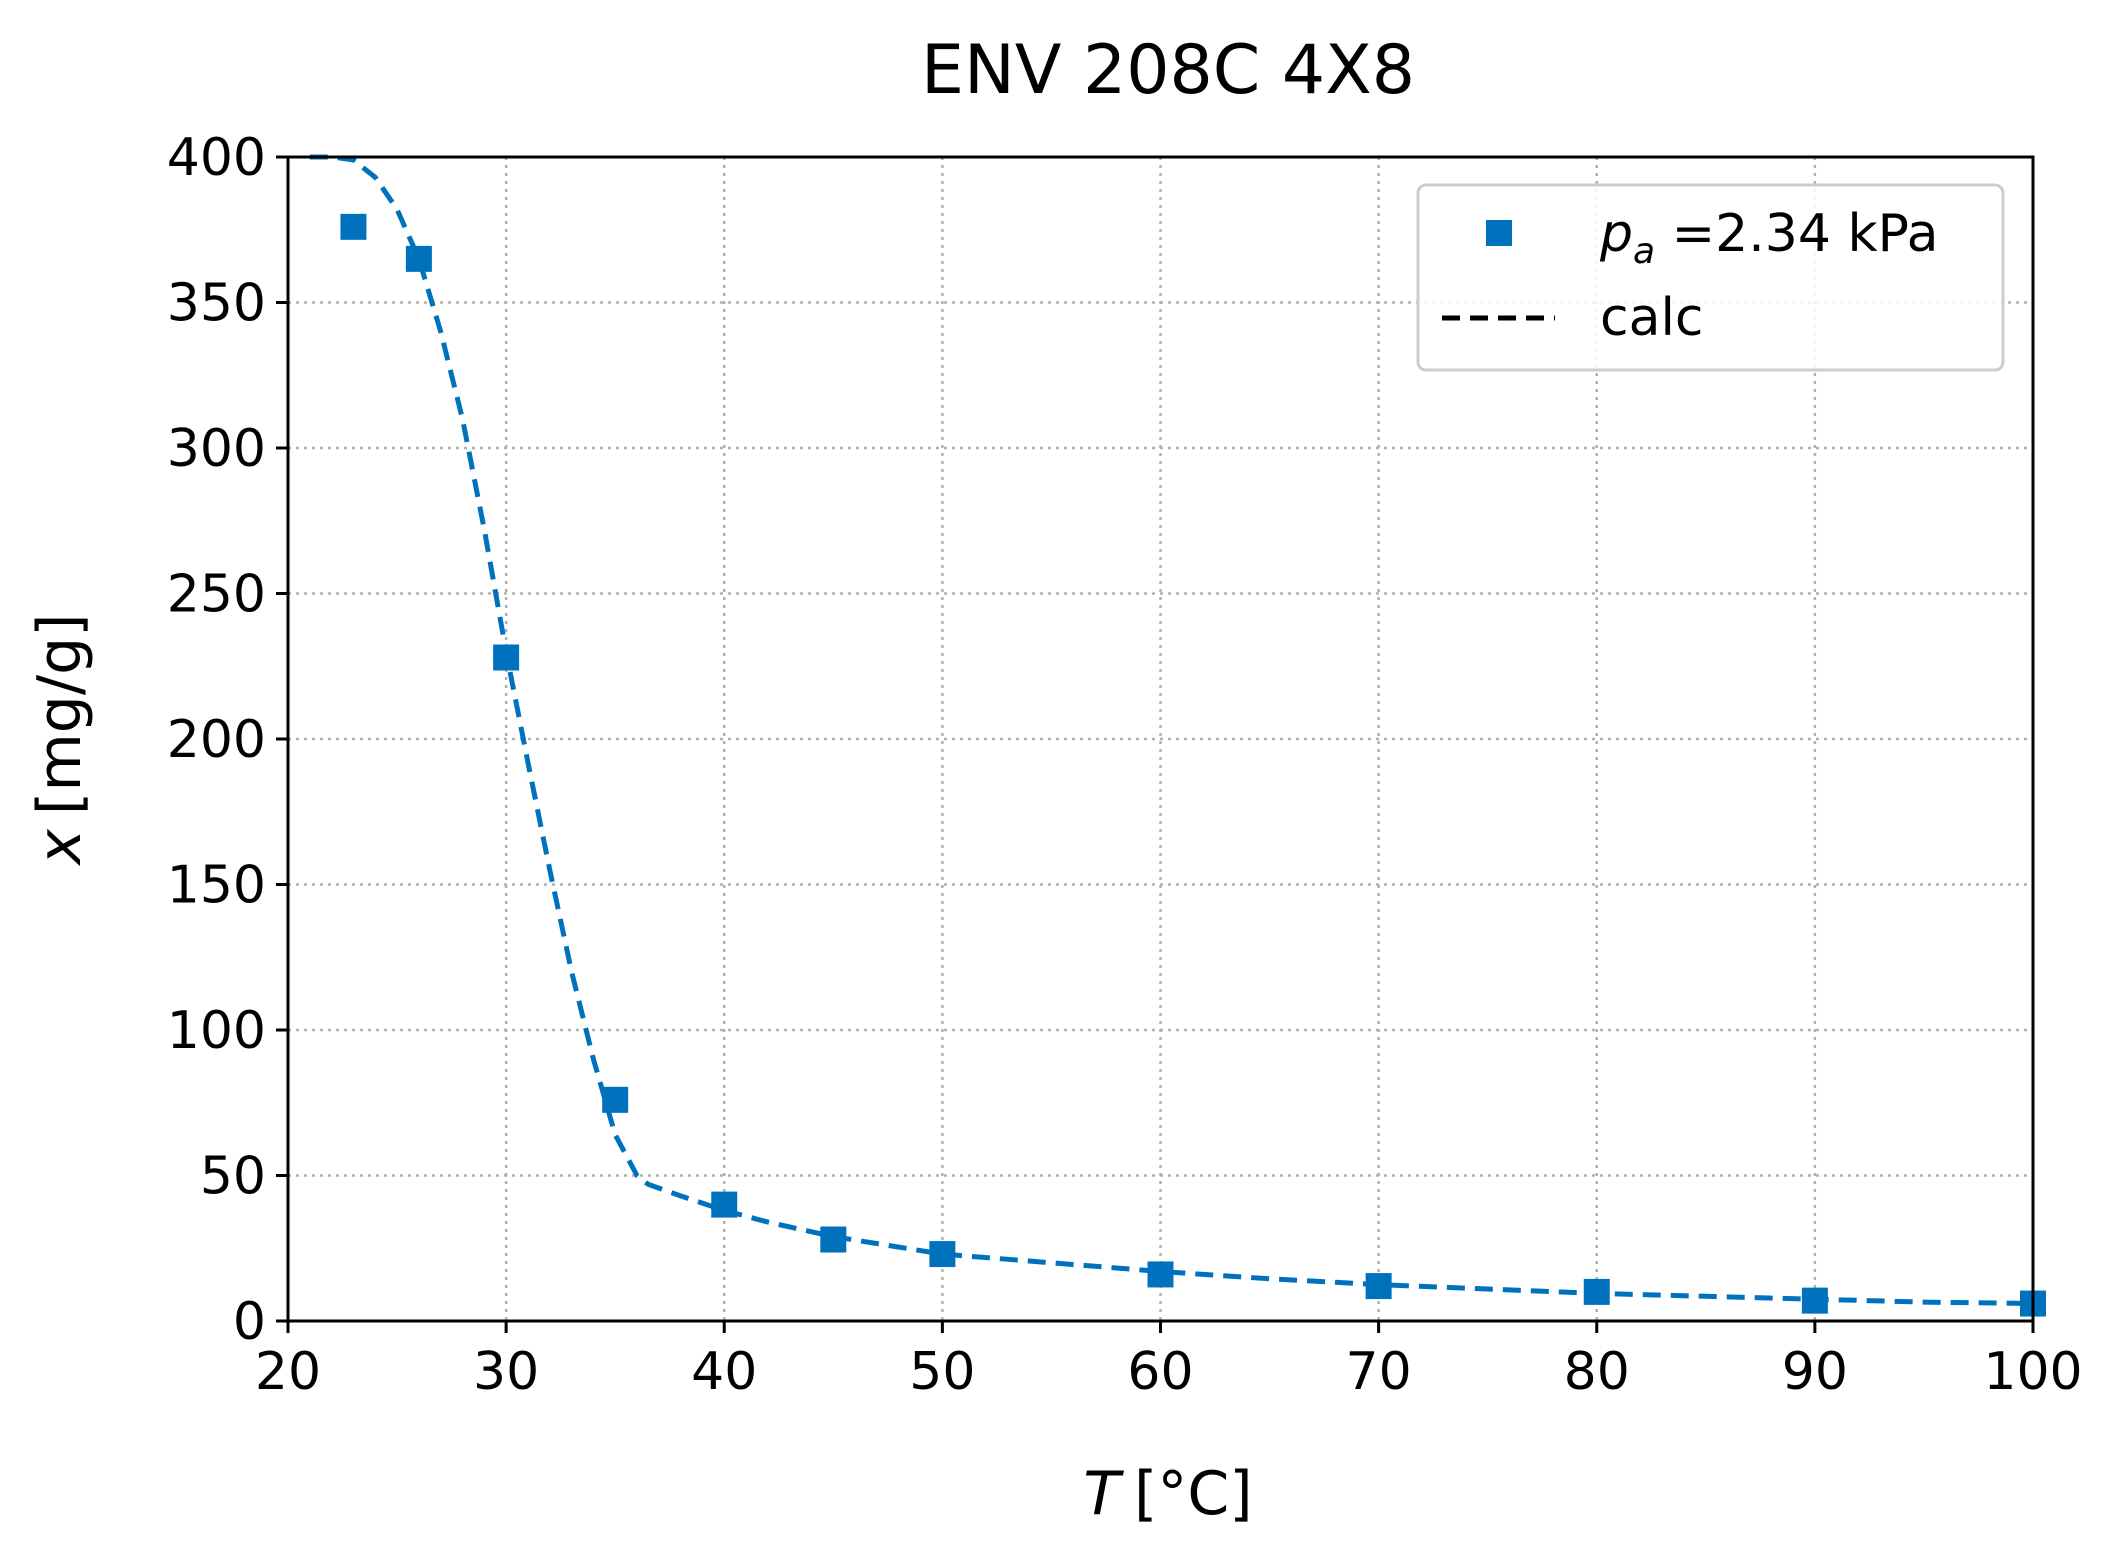 This screenshot has height=1556, width=2106. I want to click on legend-box, so click(1710, 277).